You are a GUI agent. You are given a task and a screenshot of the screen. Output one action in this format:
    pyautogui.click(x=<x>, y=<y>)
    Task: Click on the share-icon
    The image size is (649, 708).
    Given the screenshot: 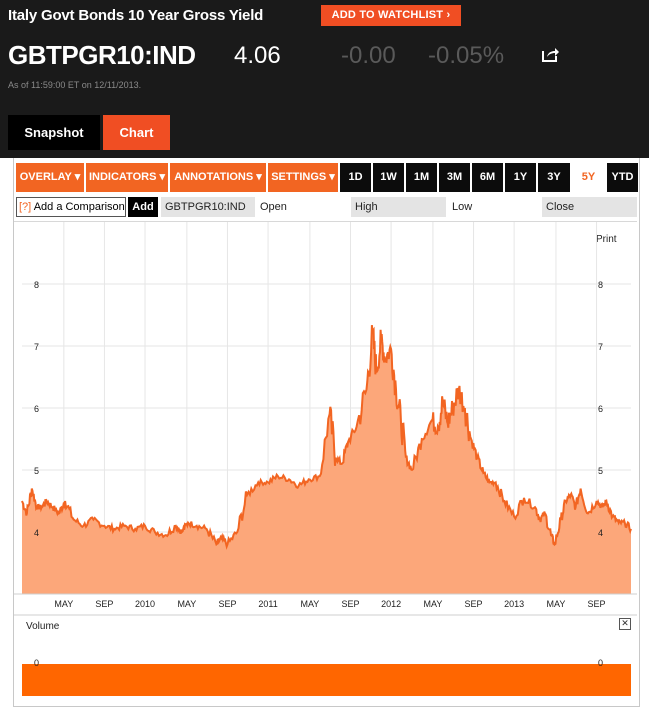 What is the action you would take?
    pyautogui.click(x=551, y=54)
    